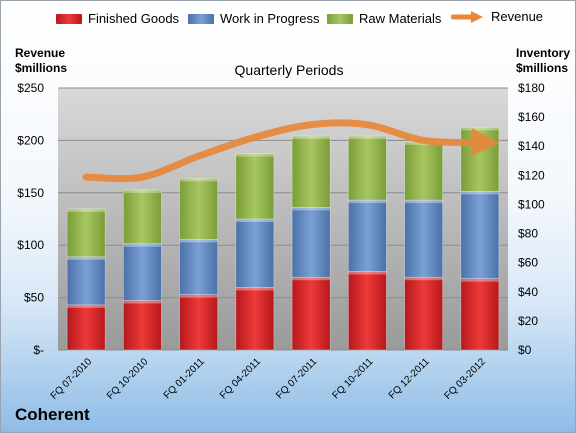 The height and width of the screenshot is (433, 576). Describe the element at coordinates (517, 16) in the screenshot. I see `legend-label: Revenue` at that location.